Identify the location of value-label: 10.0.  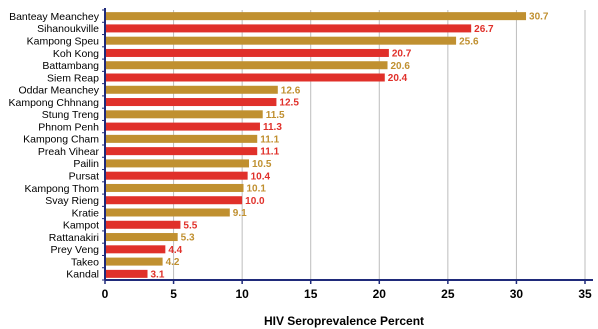
(255, 201).